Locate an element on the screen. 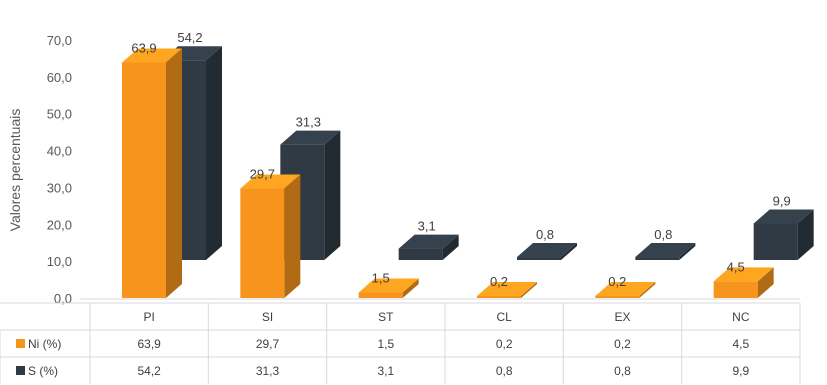  bar-nc-ni-top is located at coordinates (743, 274).